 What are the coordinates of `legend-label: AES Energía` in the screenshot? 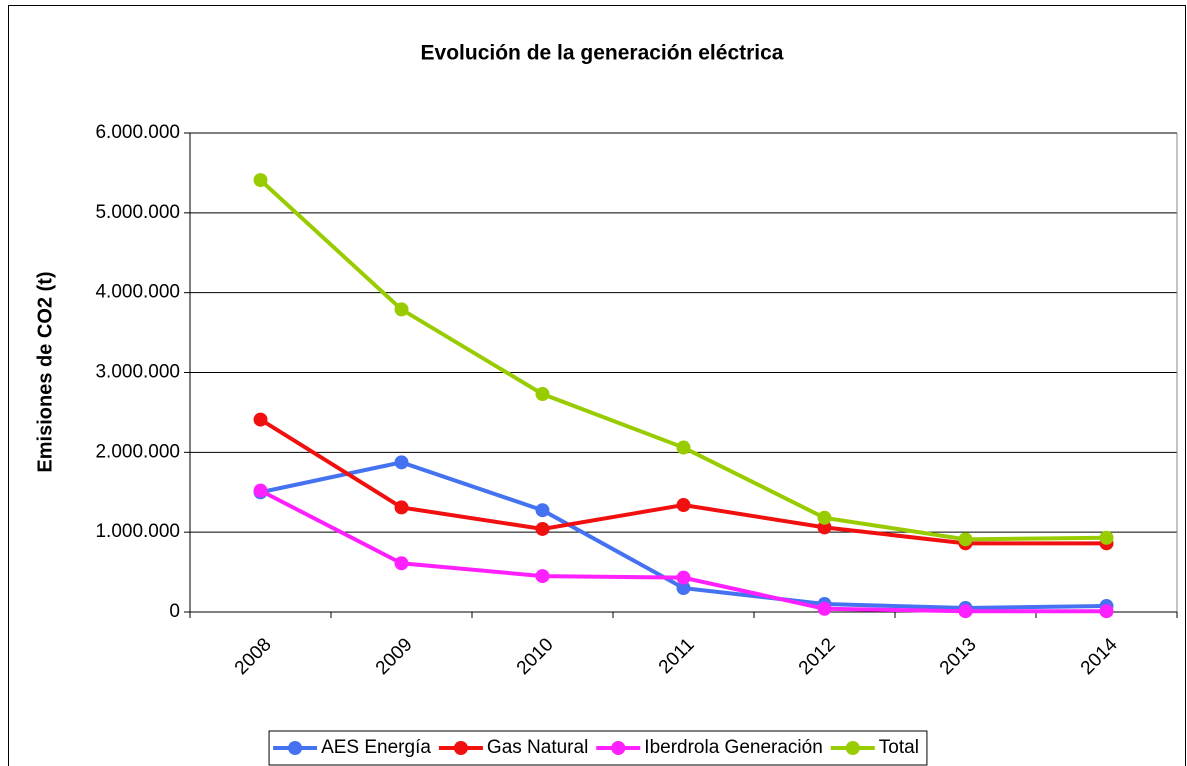 It's located at (376, 747).